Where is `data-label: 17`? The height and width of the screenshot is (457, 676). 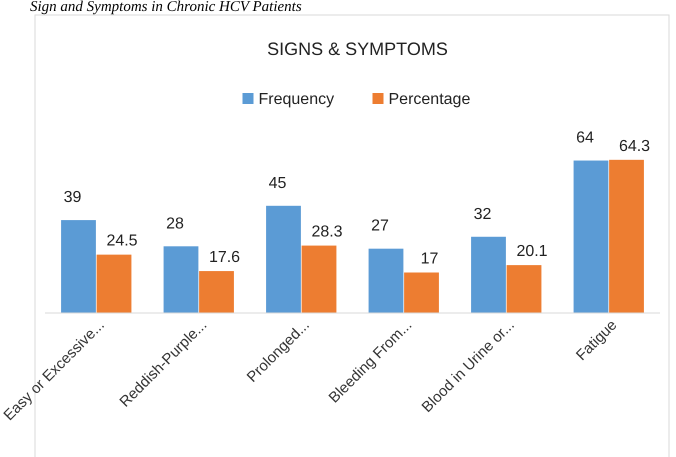 data-label: 17 is located at coordinates (429, 259).